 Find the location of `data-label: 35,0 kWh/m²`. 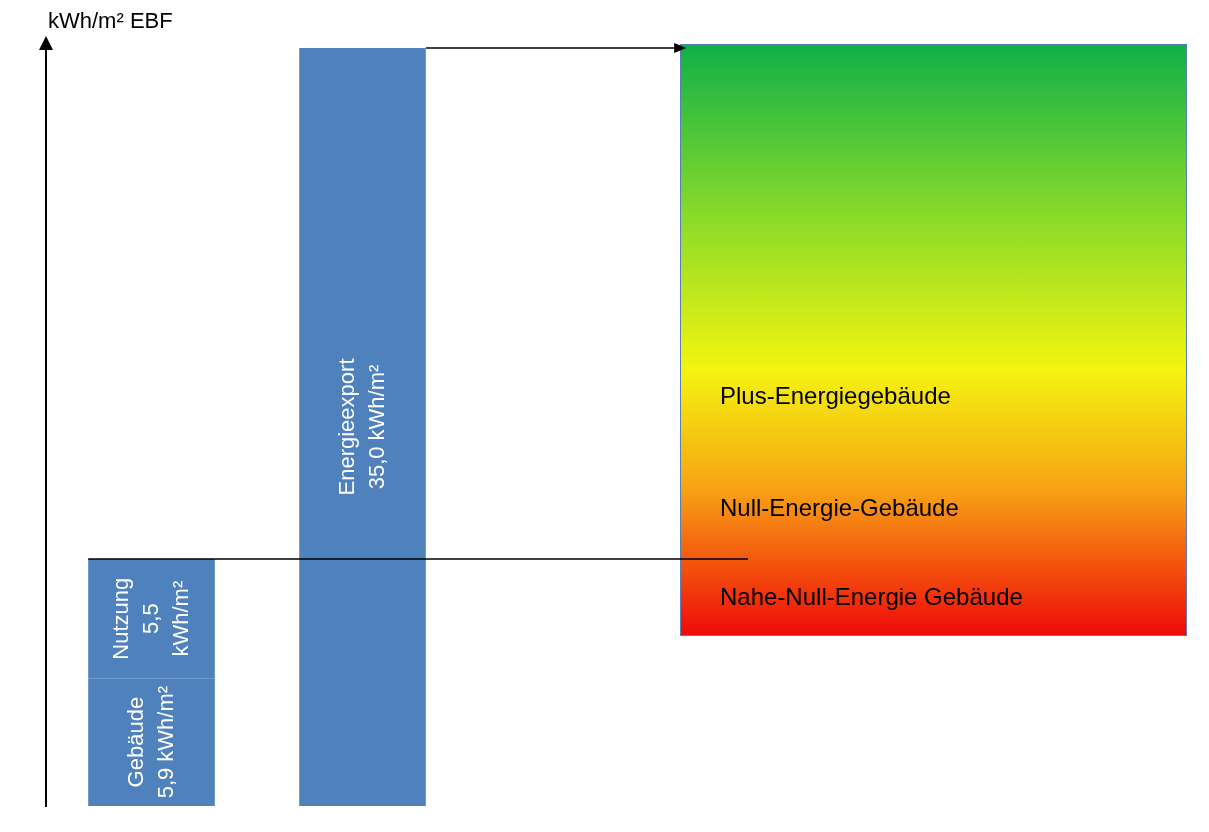

data-label: 35,0 kWh/m² is located at coordinates (376, 427).